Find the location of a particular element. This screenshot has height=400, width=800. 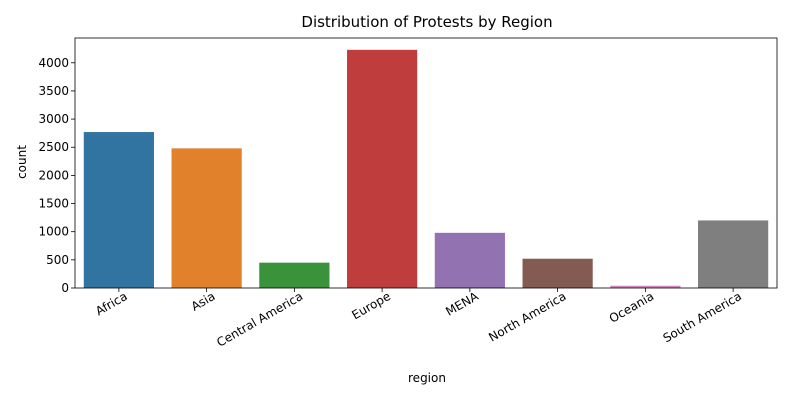

x-tick-label: Africa is located at coordinates (111, 303).